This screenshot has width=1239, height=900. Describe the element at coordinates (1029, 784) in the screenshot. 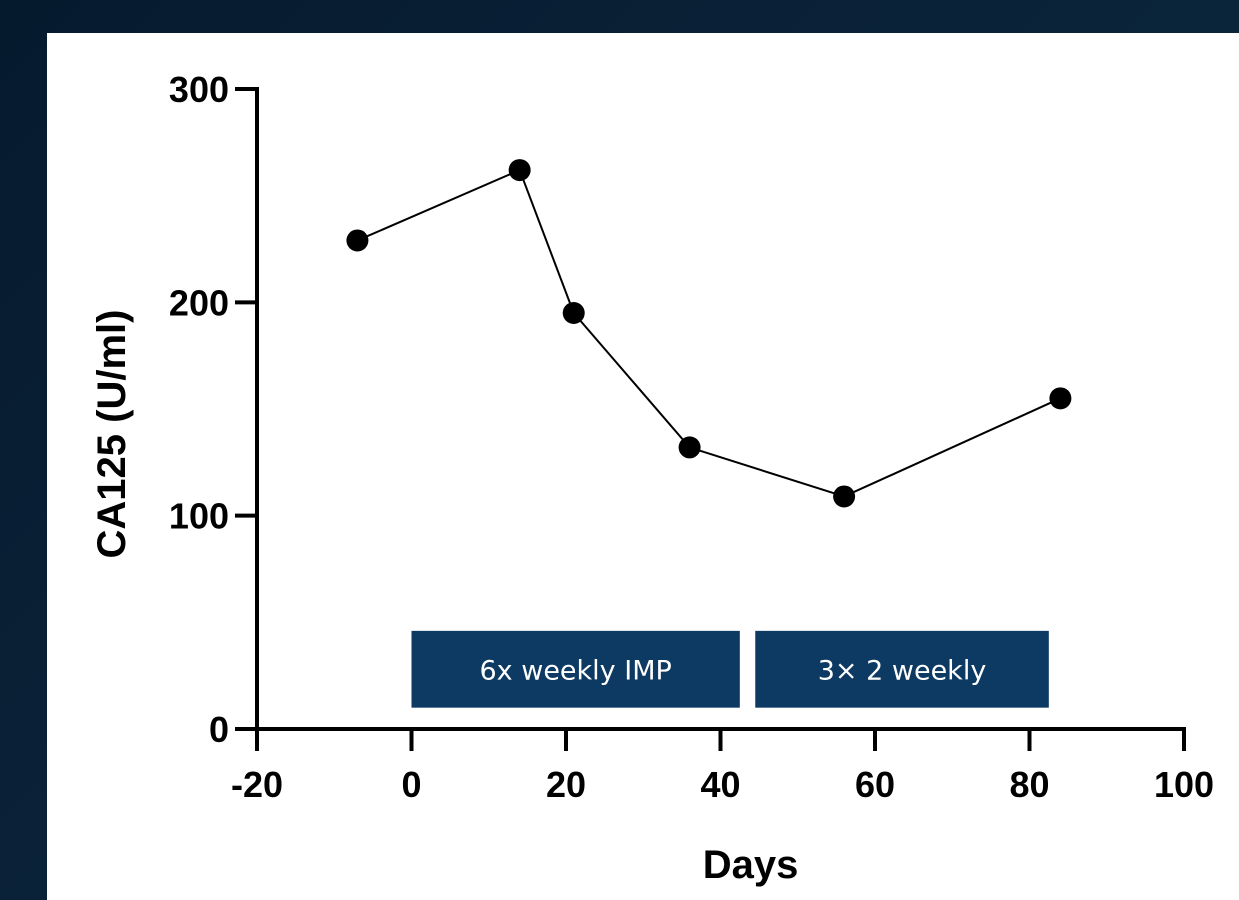

I see `x-tick-label-5: 80` at that location.